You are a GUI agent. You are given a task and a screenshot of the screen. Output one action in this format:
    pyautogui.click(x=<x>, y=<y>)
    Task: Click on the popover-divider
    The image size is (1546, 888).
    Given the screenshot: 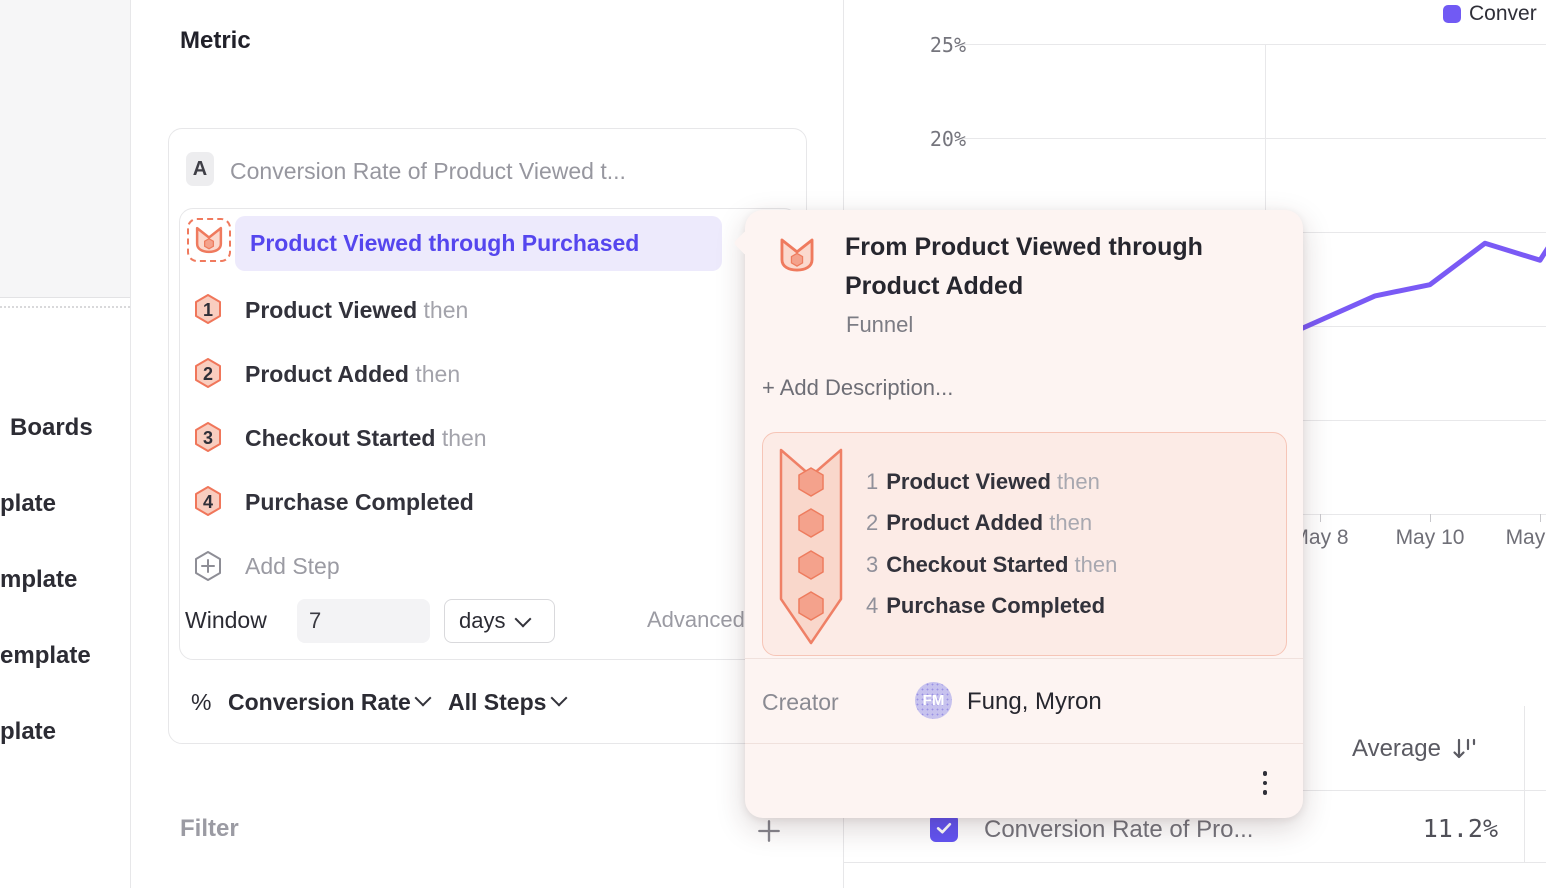 What is the action you would take?
    pyautogui.click(x=1024, y=658)
    